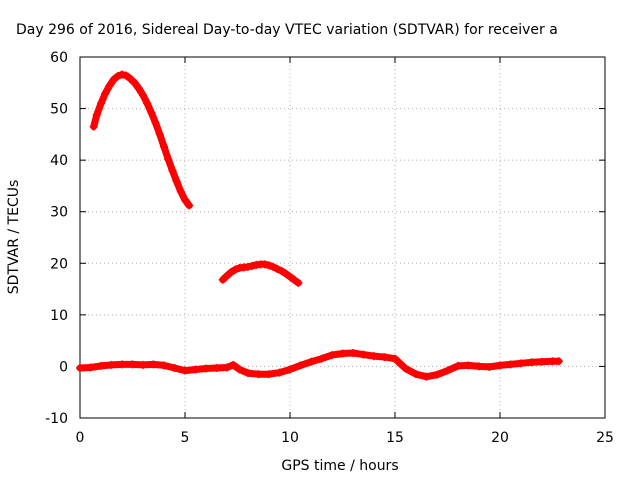 This screenshot has height=480, width=640. What do you see at coordinates (185, 438) in the screenshot?
I see `x-tick-label: 5` at bounding box center [185, 438].